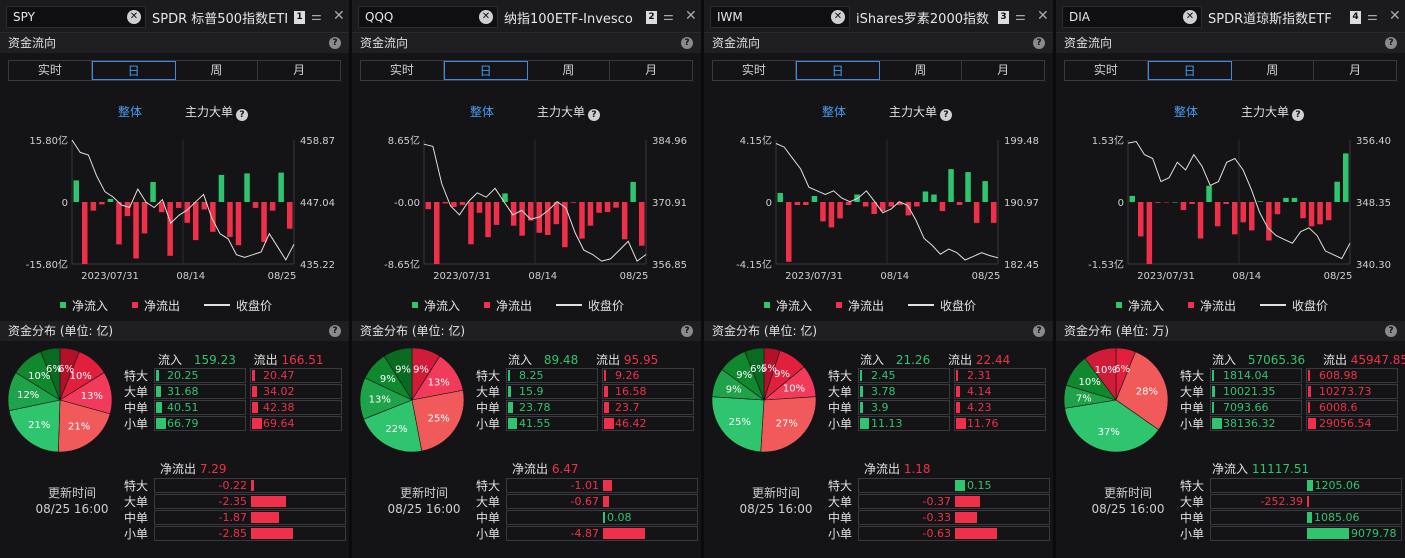 This screenshot has width=1405, height=558. I want to click on inflow-cell: 8.25, so click(552, 375).